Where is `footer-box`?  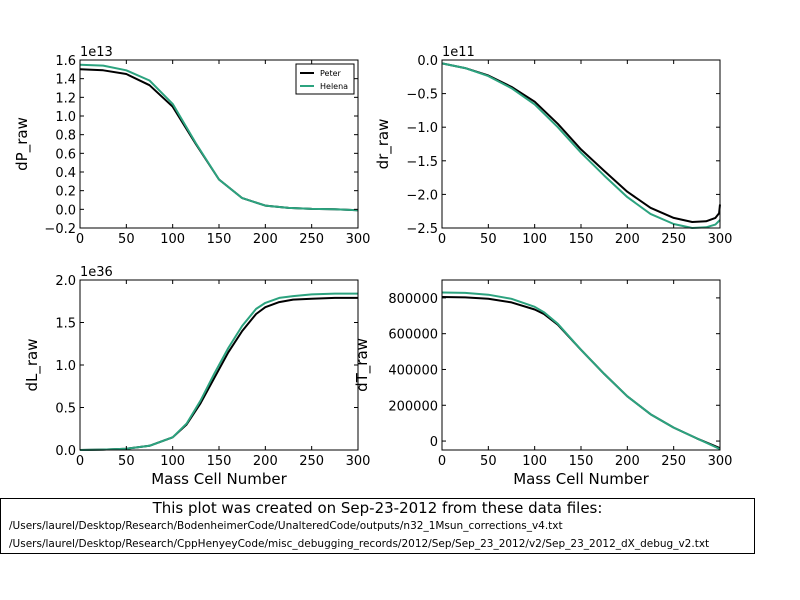 footer-box is located at coordinates (377, 526).